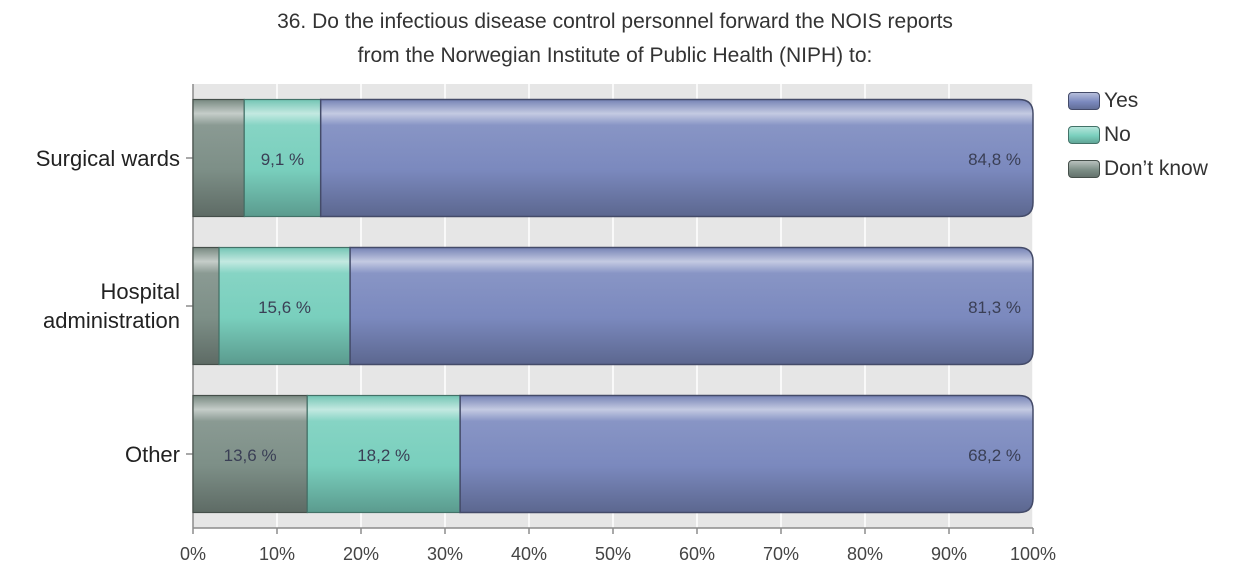 This screenshot has height=569, width=1248. I want to click on x-tick-label: 90%, so click(949, 554).